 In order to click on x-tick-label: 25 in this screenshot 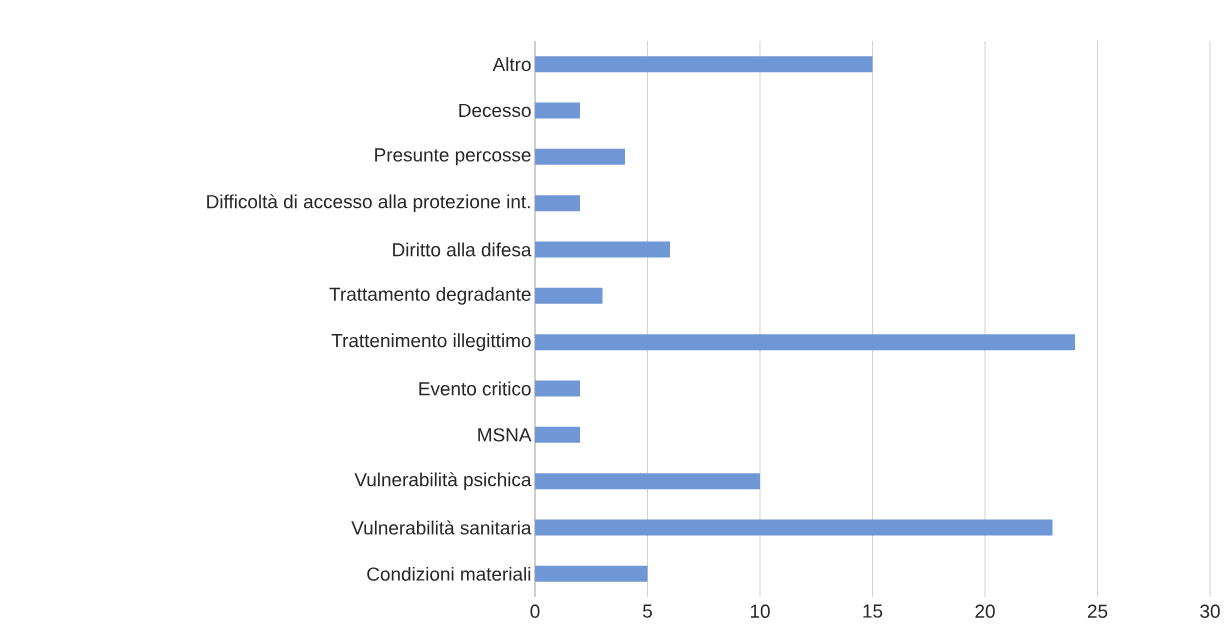, I will do `click(1097, 611)`.